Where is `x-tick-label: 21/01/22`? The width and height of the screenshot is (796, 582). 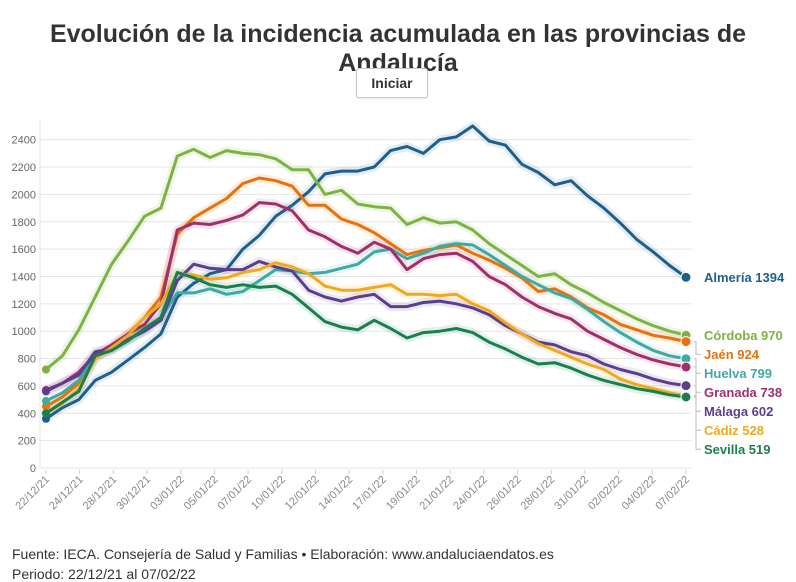
x-tick-label: 21/01/22 is located at coordinates (437, 493).